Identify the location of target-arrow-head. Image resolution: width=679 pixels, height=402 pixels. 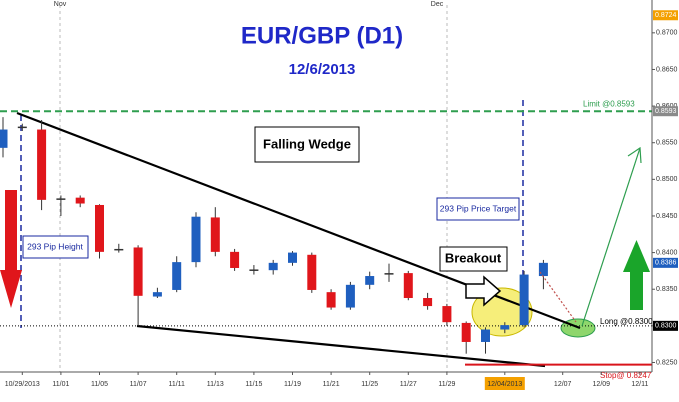
(634, 155).